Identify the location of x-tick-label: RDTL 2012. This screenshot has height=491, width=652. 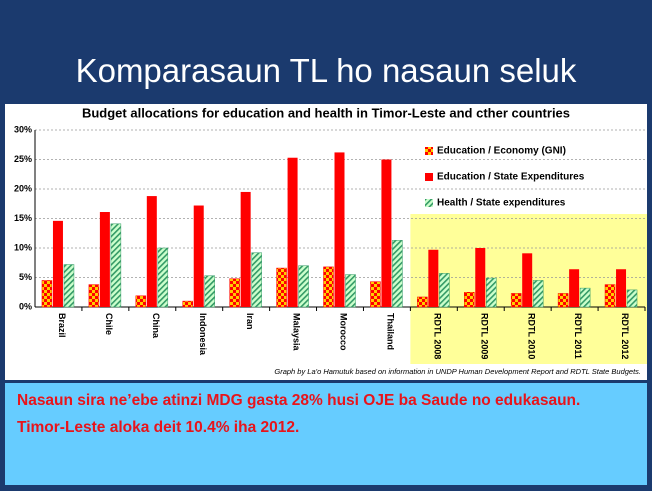
(625, 336).